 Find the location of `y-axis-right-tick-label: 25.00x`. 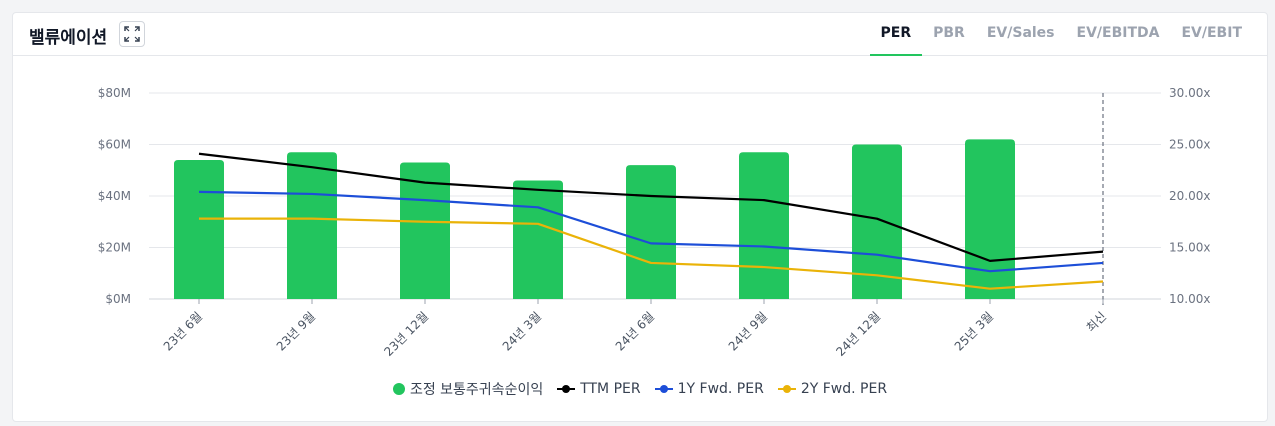

y-axis-right-tick-label: 25.00x is located at coordinates (1189, 145).